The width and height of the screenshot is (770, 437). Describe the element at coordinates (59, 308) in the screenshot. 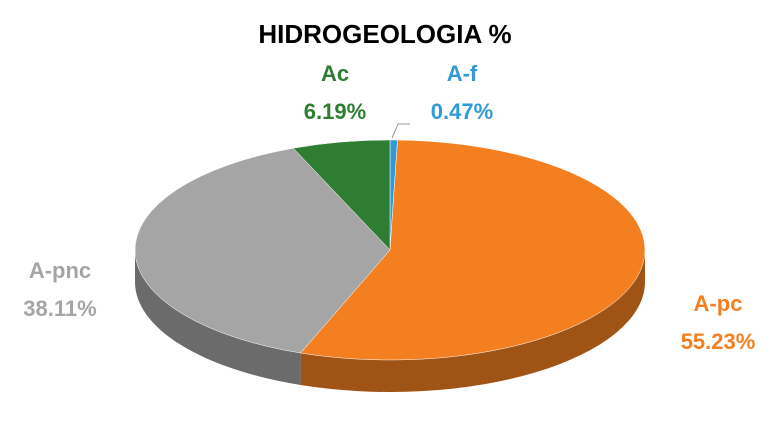

I see `slice-value-label: 38.11%` at that location.